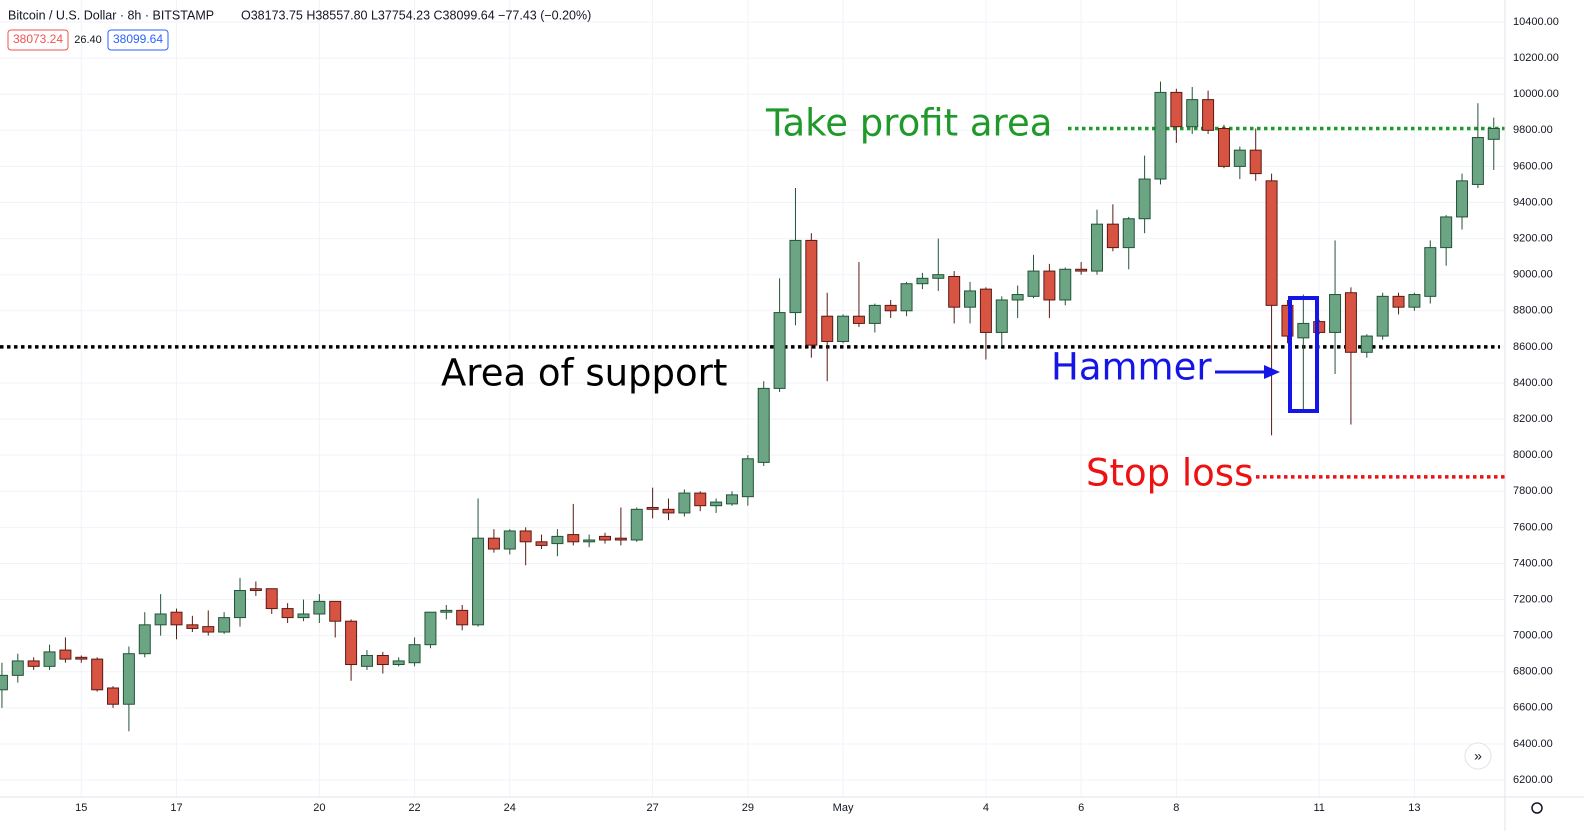  What do you see at coordinates (1533, 780) in the screenshot?
I see `y-tick-label: 6200.00` at bounding box center [1533, 780].